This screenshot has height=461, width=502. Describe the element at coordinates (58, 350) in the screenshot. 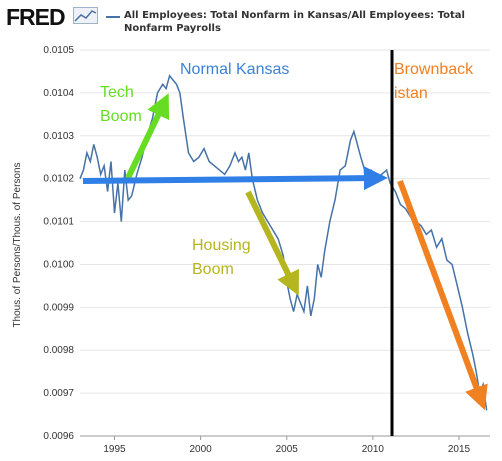

I see `y-tick-label: 0.0098` at that location.